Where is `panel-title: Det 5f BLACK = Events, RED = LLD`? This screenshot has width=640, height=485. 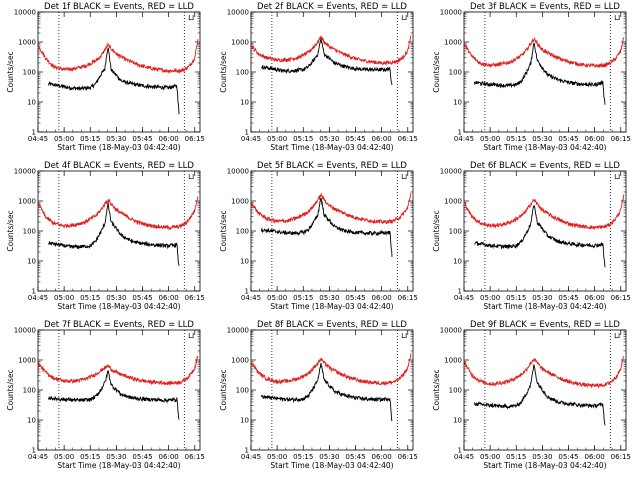
panel-title: Det 5f BLACK = Events, RED = LLD is located at coordinates (332, 166).